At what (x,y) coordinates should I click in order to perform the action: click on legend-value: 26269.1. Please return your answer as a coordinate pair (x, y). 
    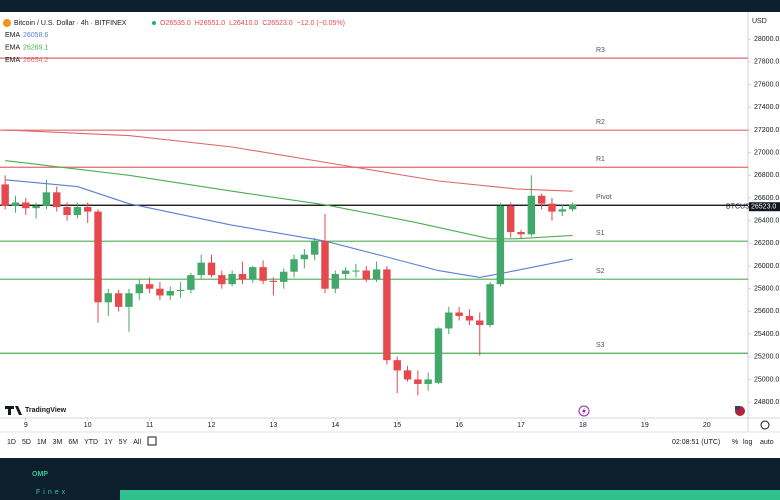
    Looking at the image, I should click on (35, 47).